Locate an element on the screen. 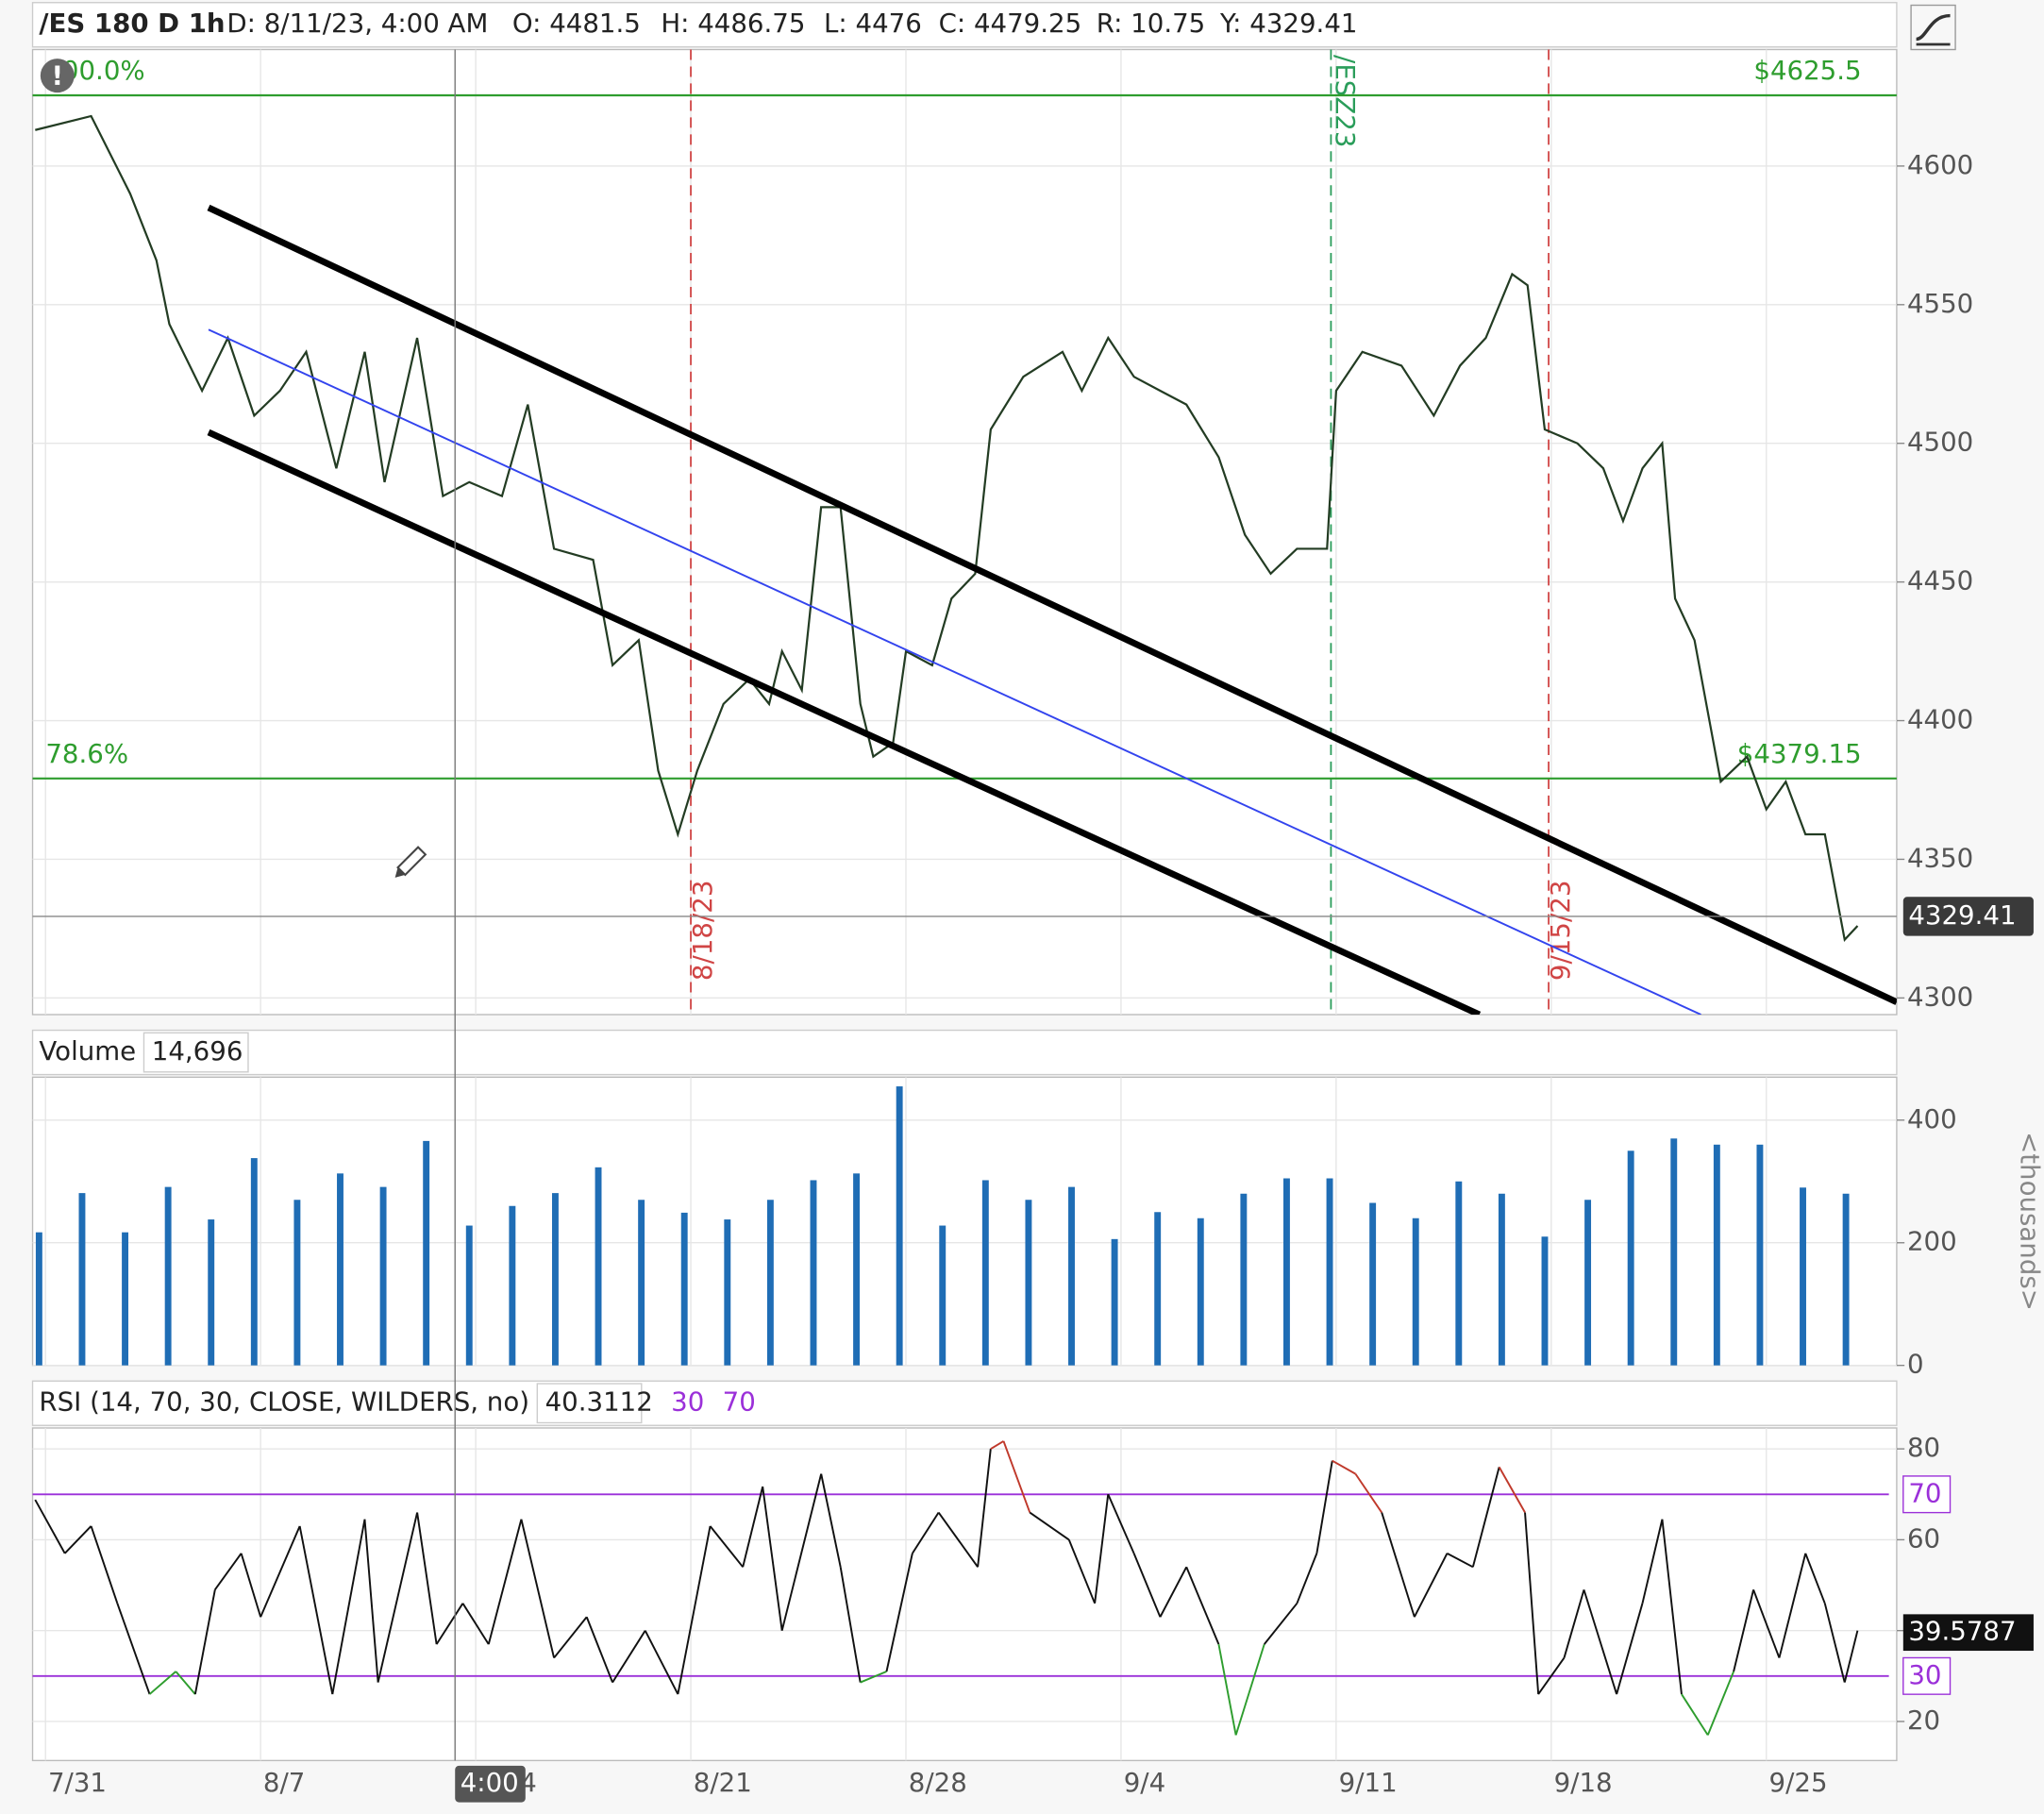 The width and height of the screenshot is (2044, 1814). header-high: H: 4486.75 is located at coordinates (733, 23).